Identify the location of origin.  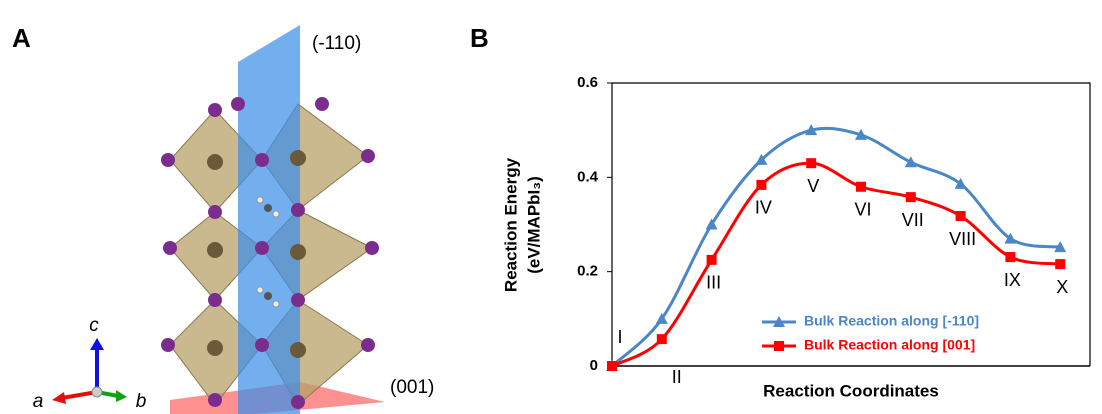
(97, 392).